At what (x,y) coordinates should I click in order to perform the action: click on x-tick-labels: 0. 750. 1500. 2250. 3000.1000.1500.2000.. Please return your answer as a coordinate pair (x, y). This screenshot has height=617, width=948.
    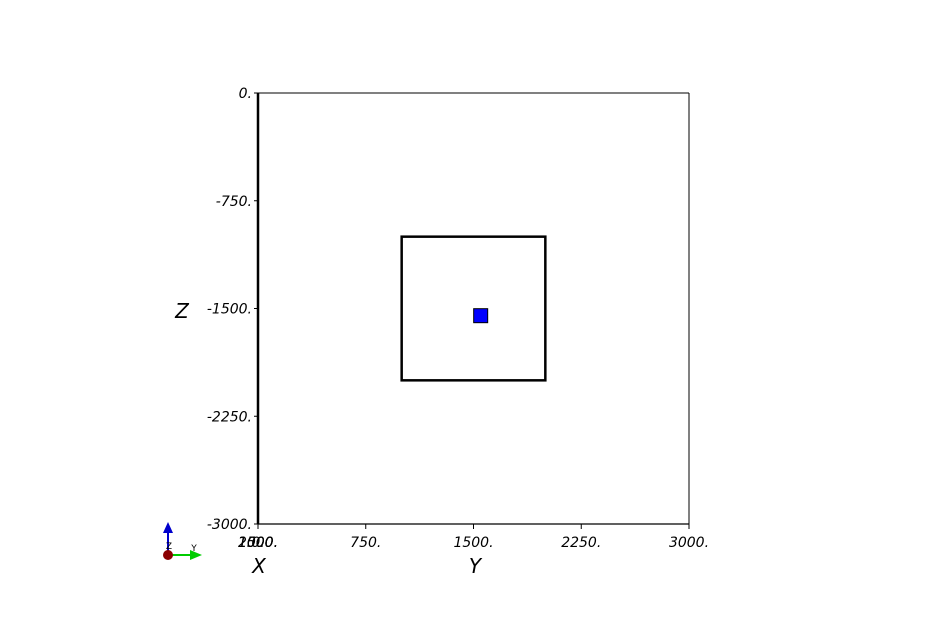
    Looking at the image, I should click on (473, 543).